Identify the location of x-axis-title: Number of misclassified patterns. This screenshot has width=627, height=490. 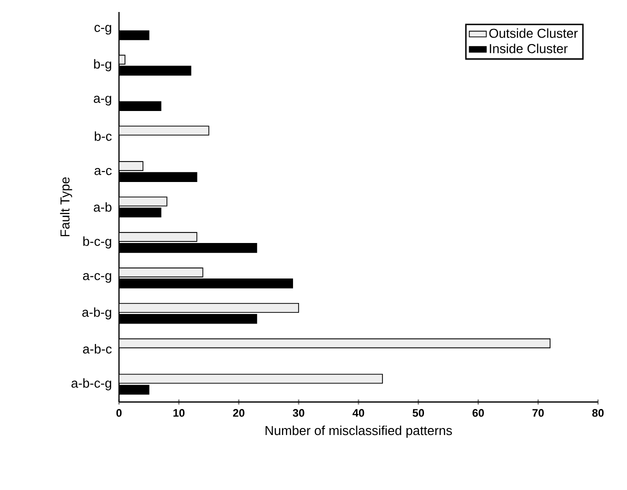
(359, 432).